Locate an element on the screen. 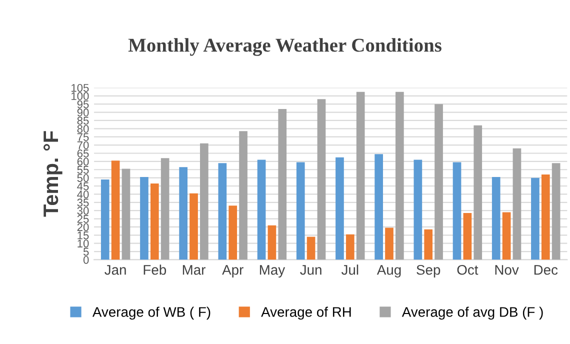  x-tick-label: Feb is located at coordinates (155, 269).